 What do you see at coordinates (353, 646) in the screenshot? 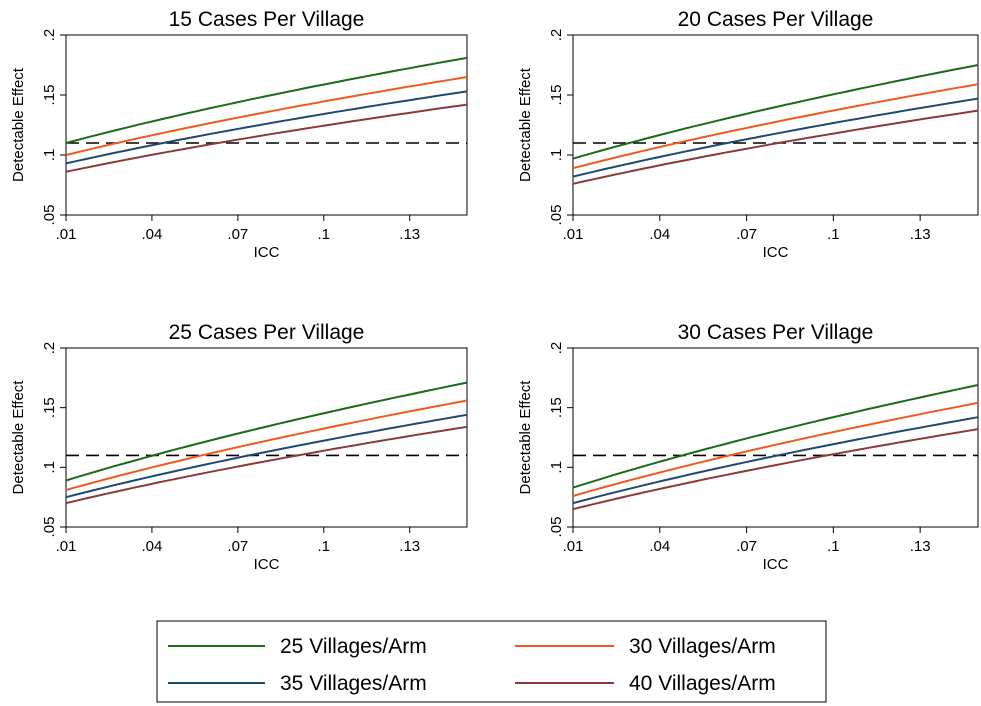
I see `legend-label: 25 Villages/Arm` at bounding box center [353, 646].